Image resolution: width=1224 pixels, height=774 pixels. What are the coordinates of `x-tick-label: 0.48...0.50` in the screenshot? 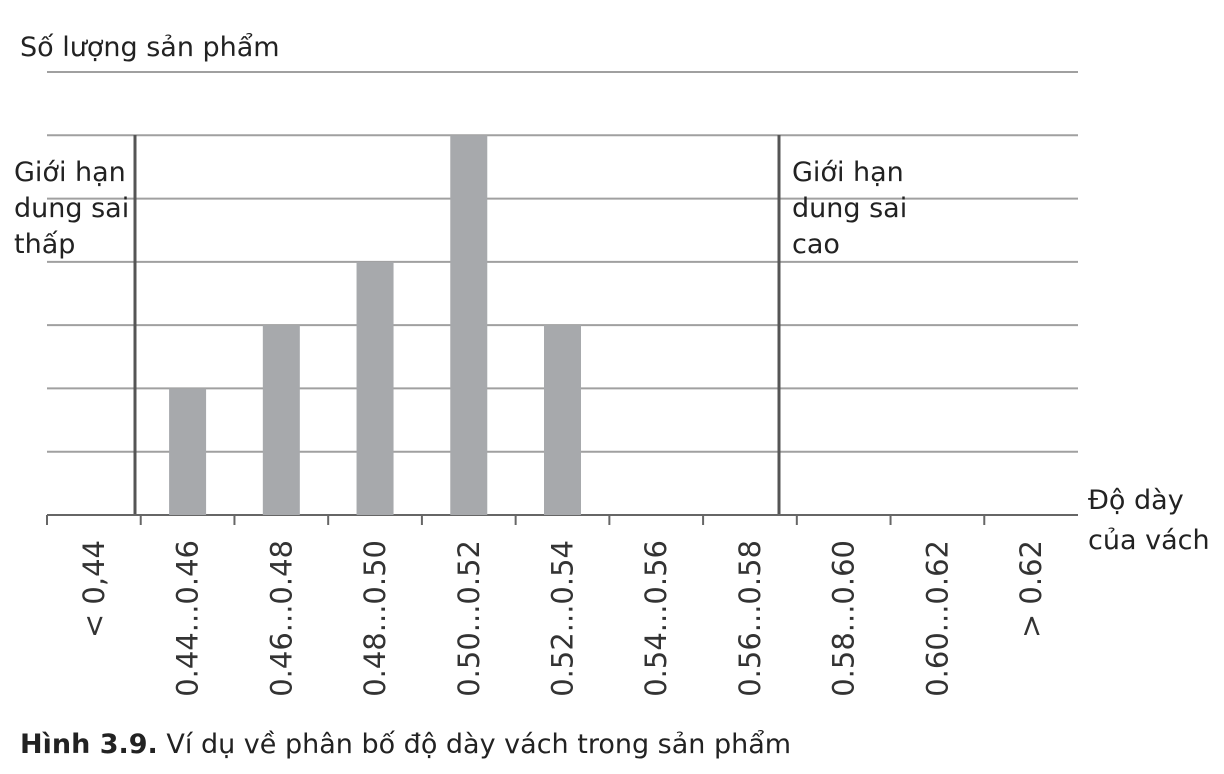 It's located at (375, 618).